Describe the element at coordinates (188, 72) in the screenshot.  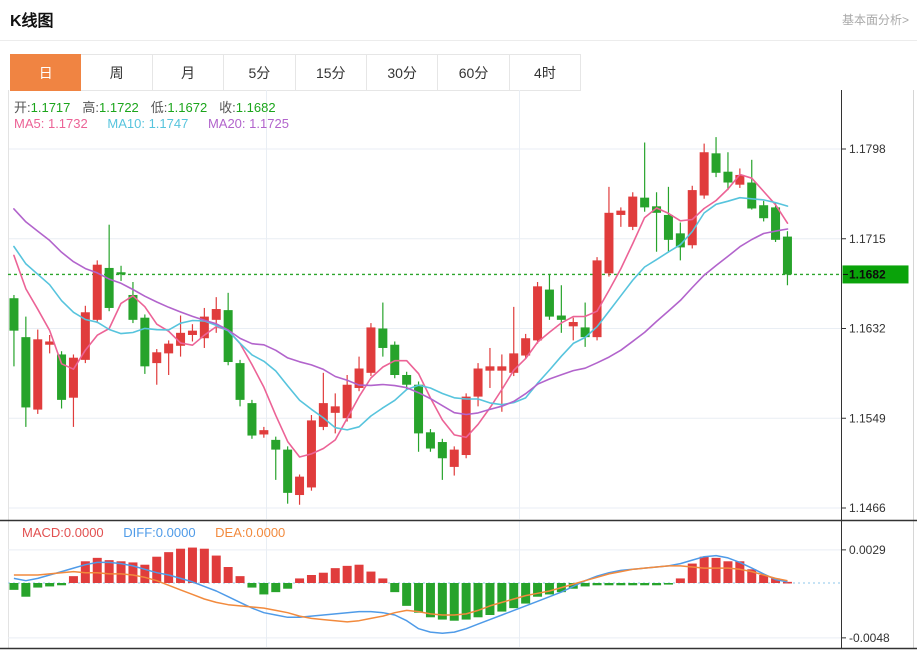
I see `period-tab-2: 月` at that location.